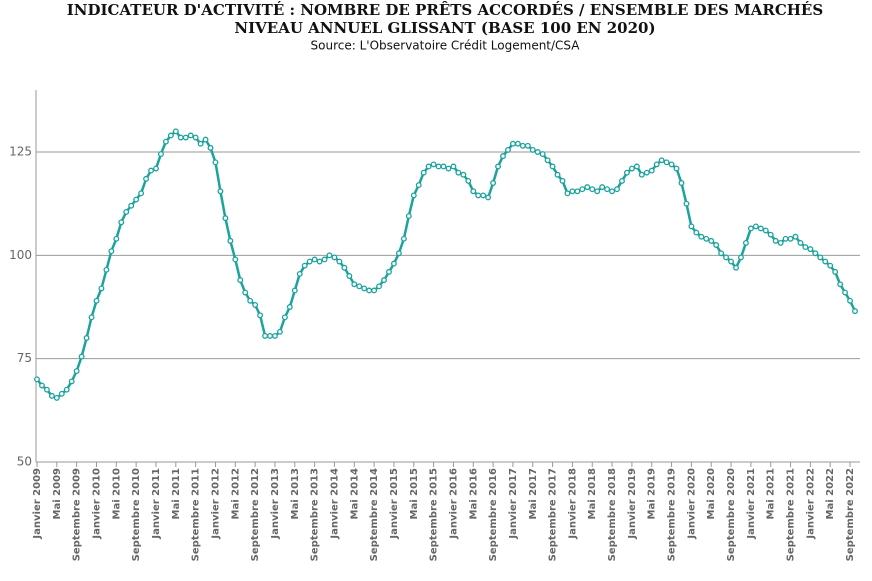 The width and height of the screenshot is (872, 581). I want to click on x-tick-label: Septembre 2012, so click(255, 514).